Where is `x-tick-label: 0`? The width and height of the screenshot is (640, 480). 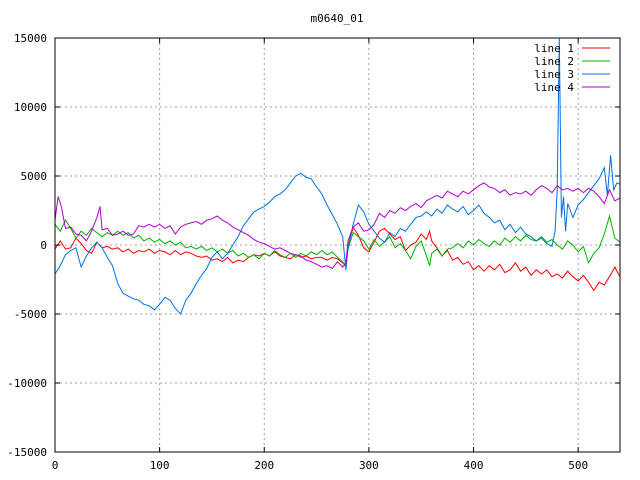
x-tick-label: 0 is located at coordinates (55, 465).